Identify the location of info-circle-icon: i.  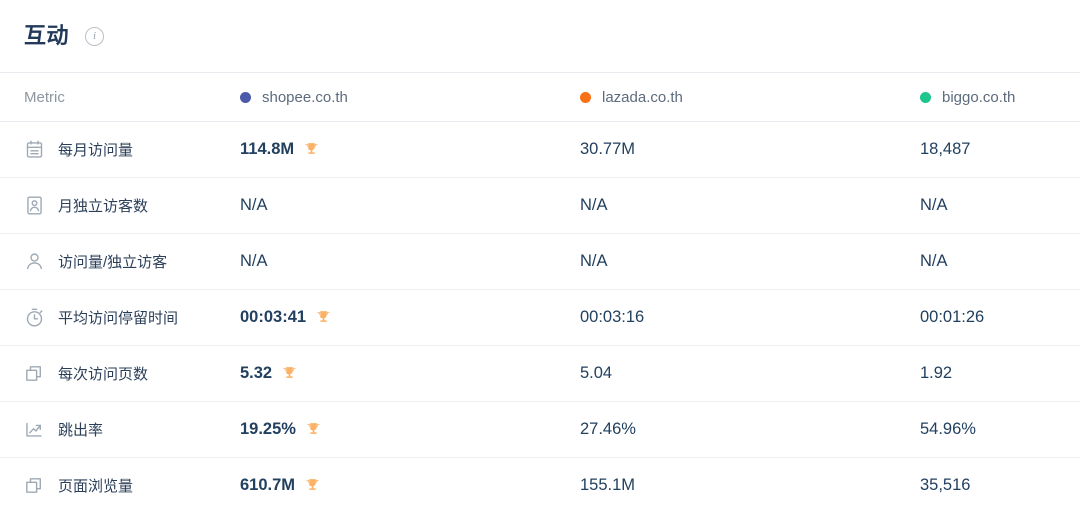
(95, 36).